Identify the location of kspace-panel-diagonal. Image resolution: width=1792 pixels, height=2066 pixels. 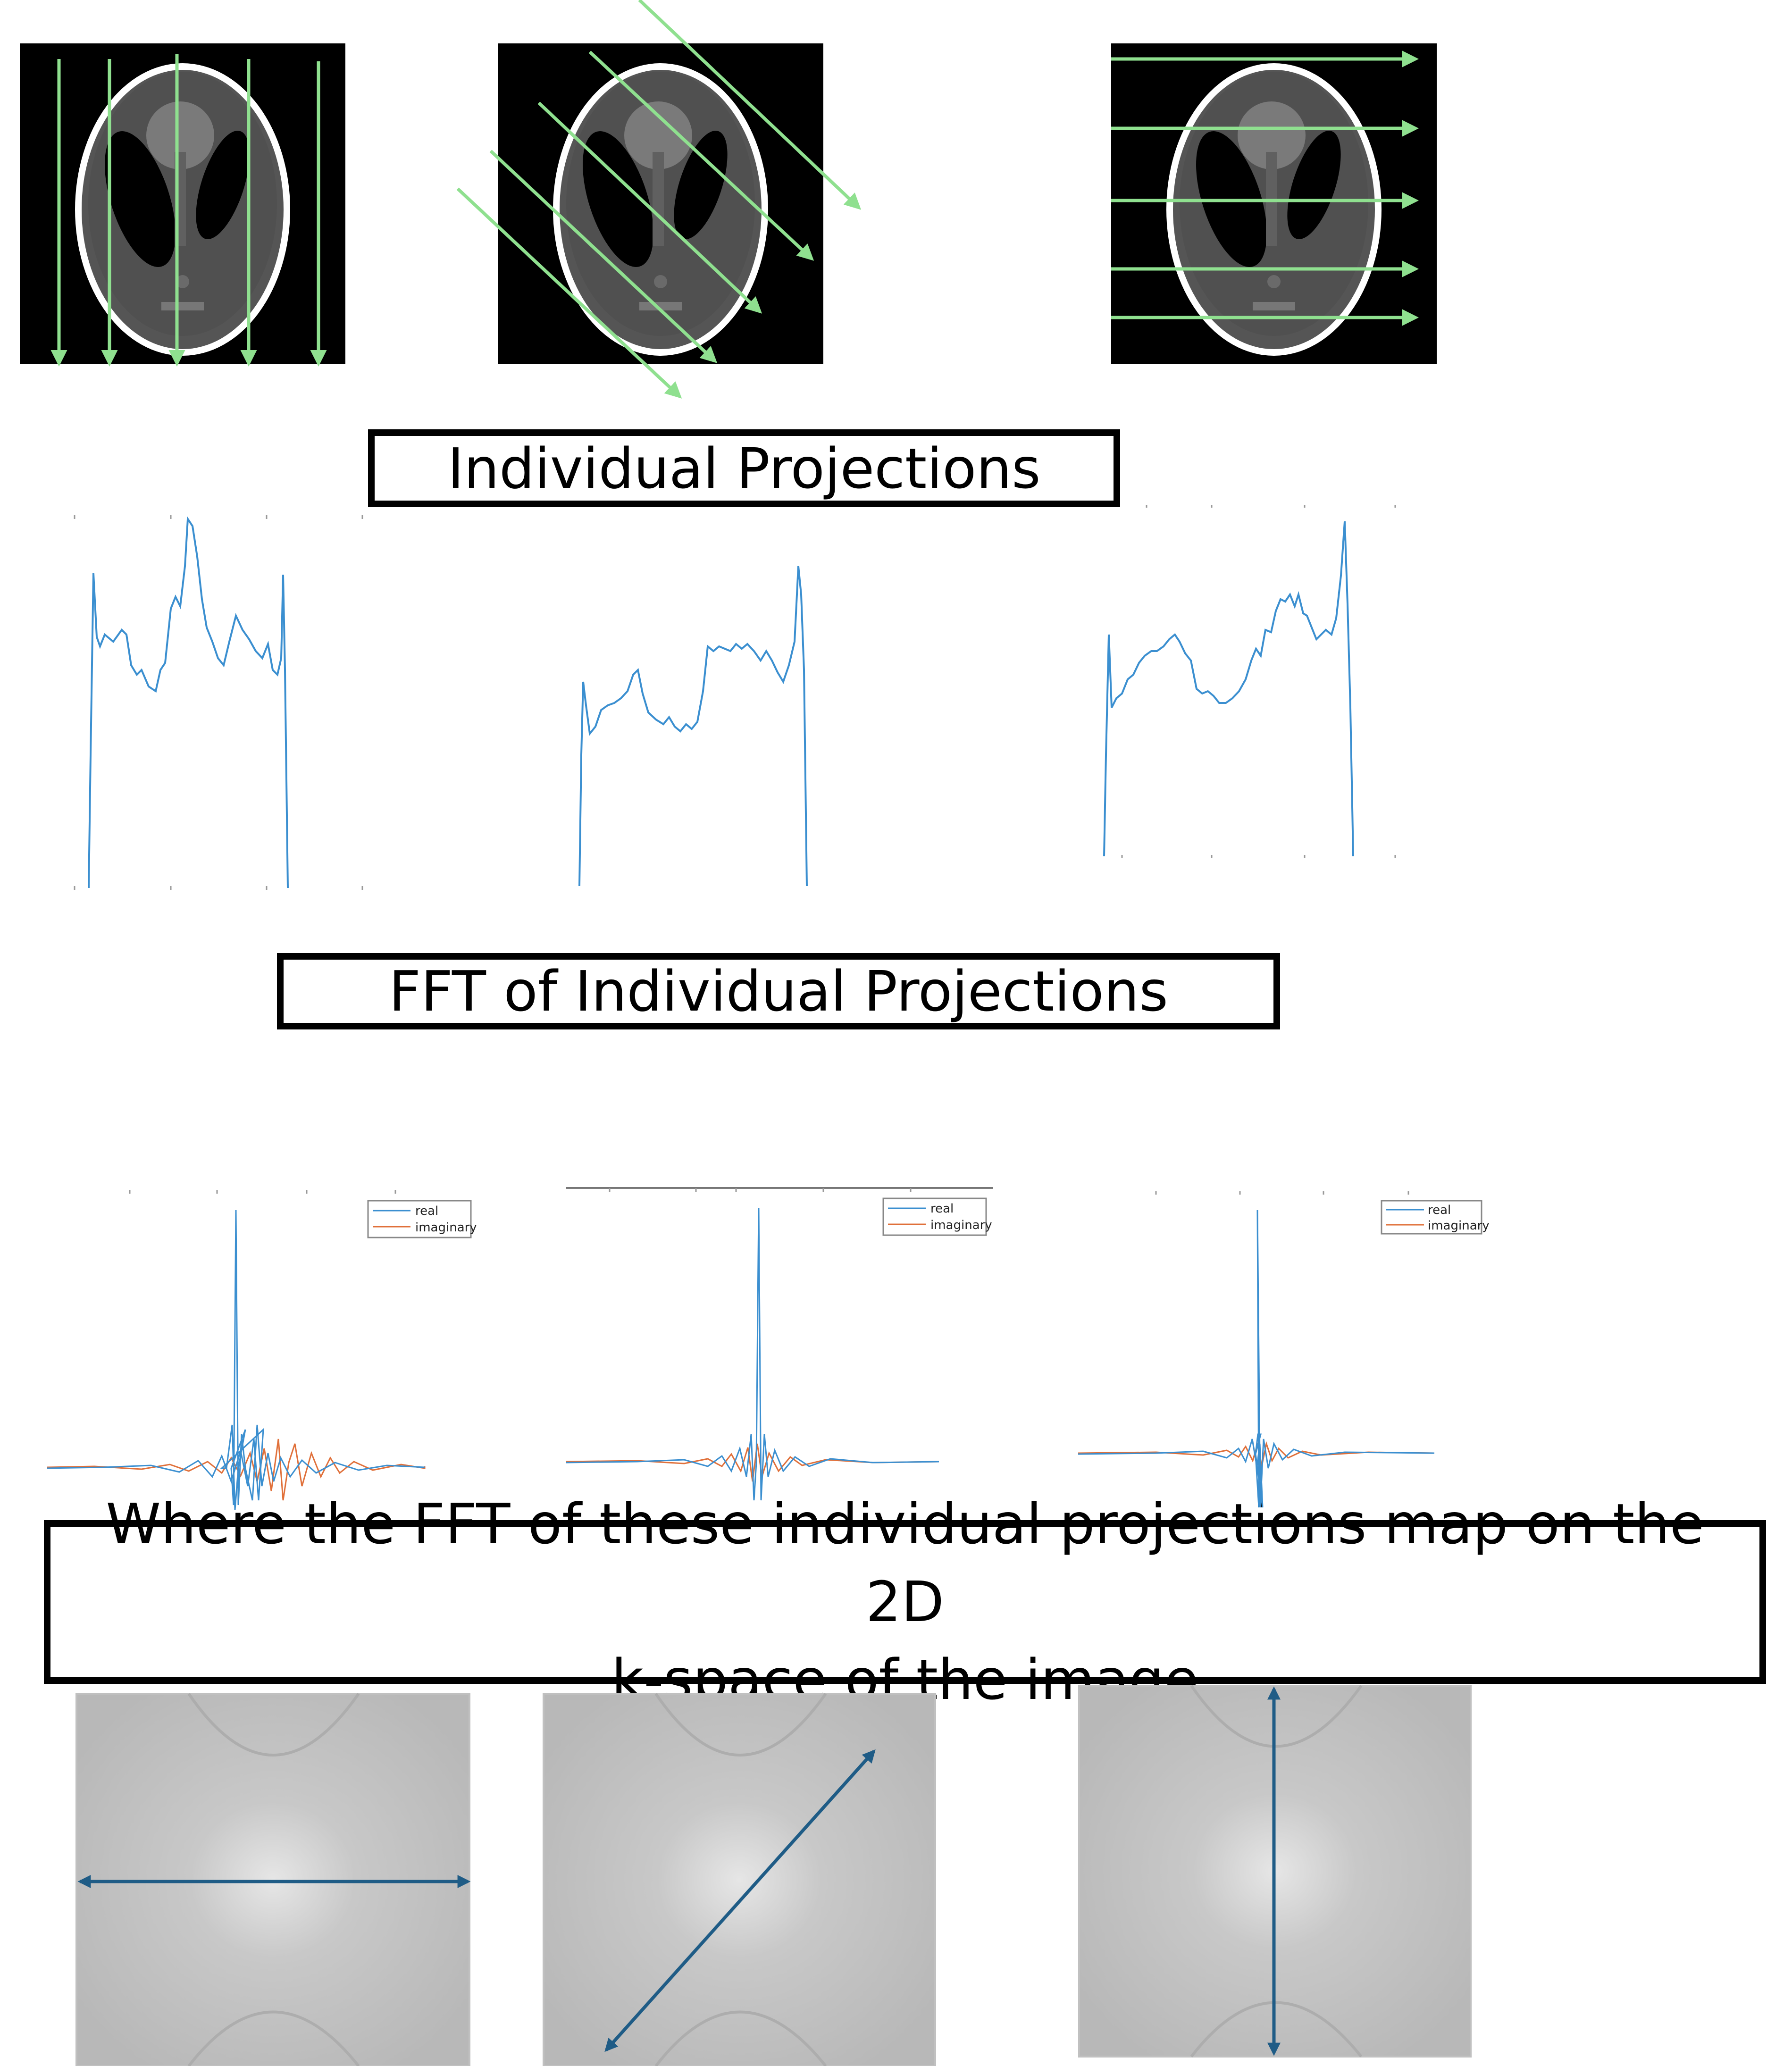
(739, 1879).